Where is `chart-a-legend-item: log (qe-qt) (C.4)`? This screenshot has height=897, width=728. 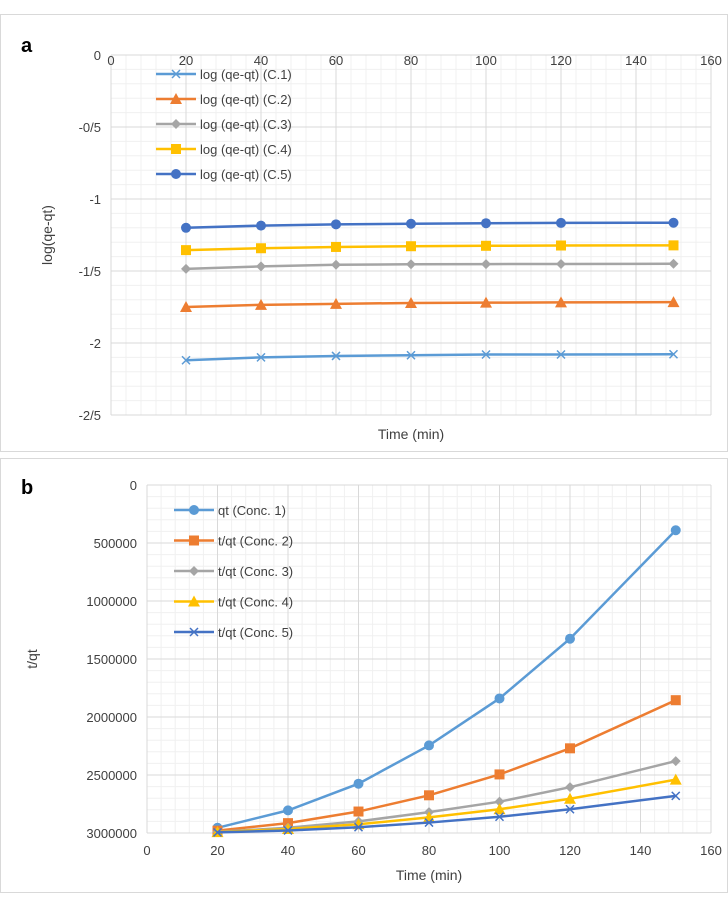 chart-a-legend-item: log (qe-qt) (C.4) is located at coordinates (224, 149).